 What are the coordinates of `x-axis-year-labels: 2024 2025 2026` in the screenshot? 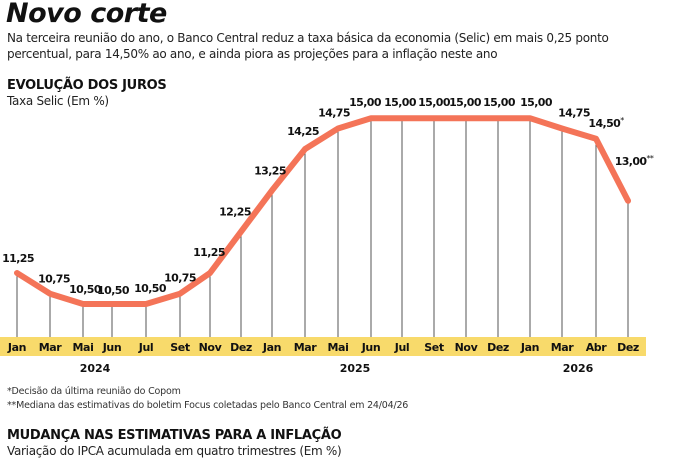 It's located at (337, 368).